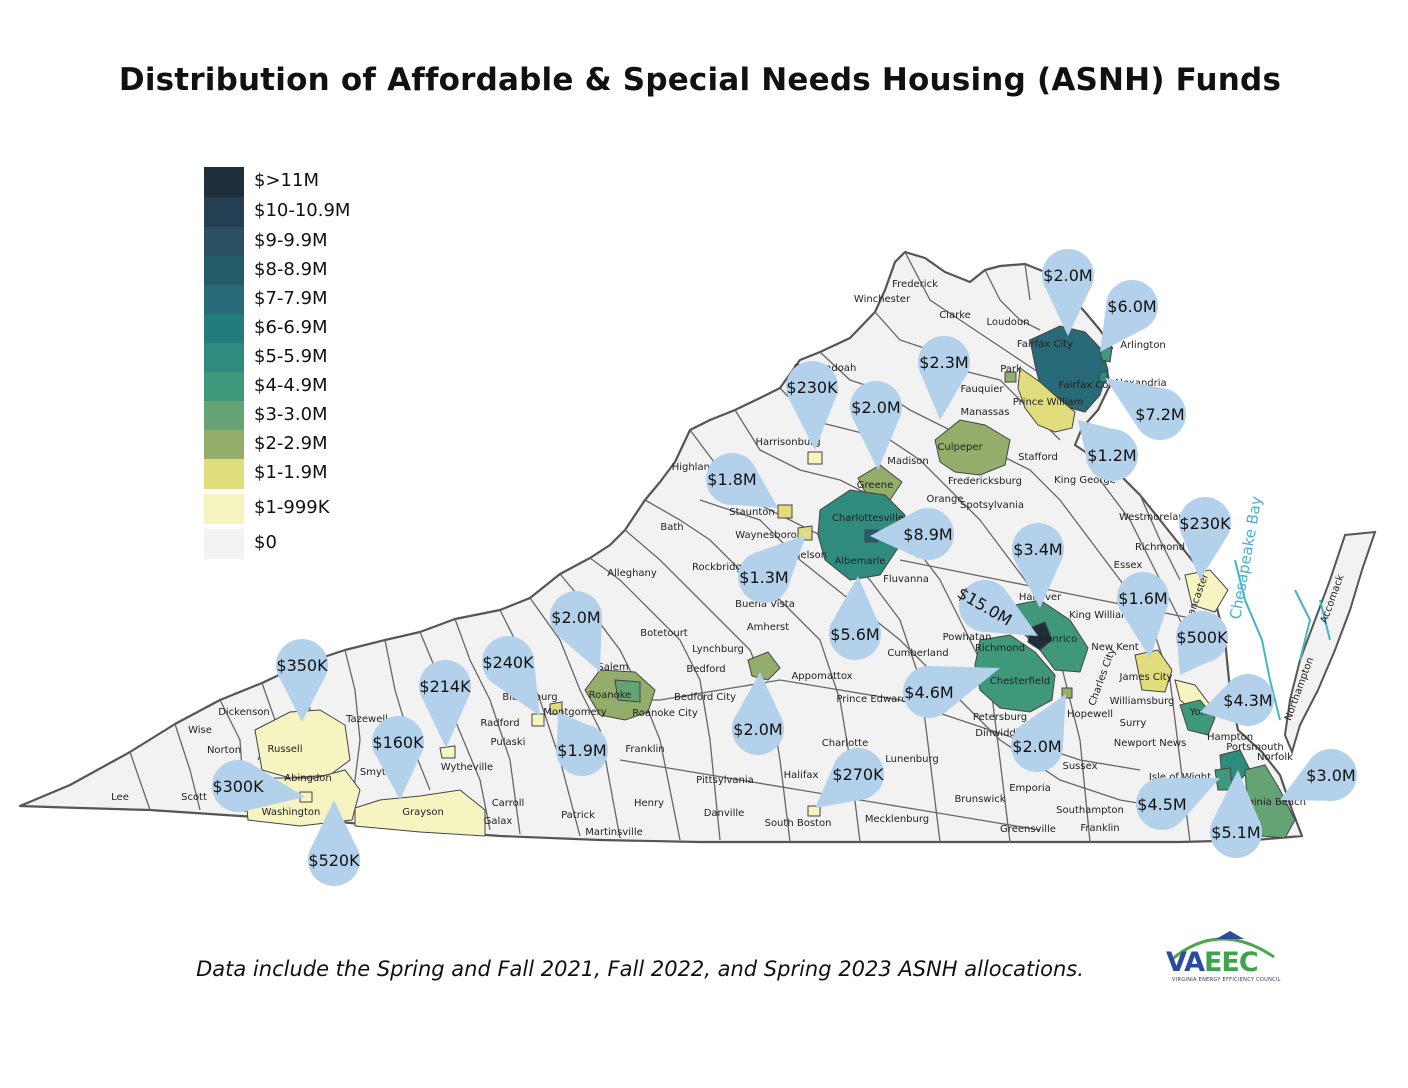  What do you see at coordinates (1226, 980) in the screenshot?
I see `logo-subtitle: VIRGINIA ENERGY EFFICIENCY COUNCIL` at bounding box center [1226, 980].